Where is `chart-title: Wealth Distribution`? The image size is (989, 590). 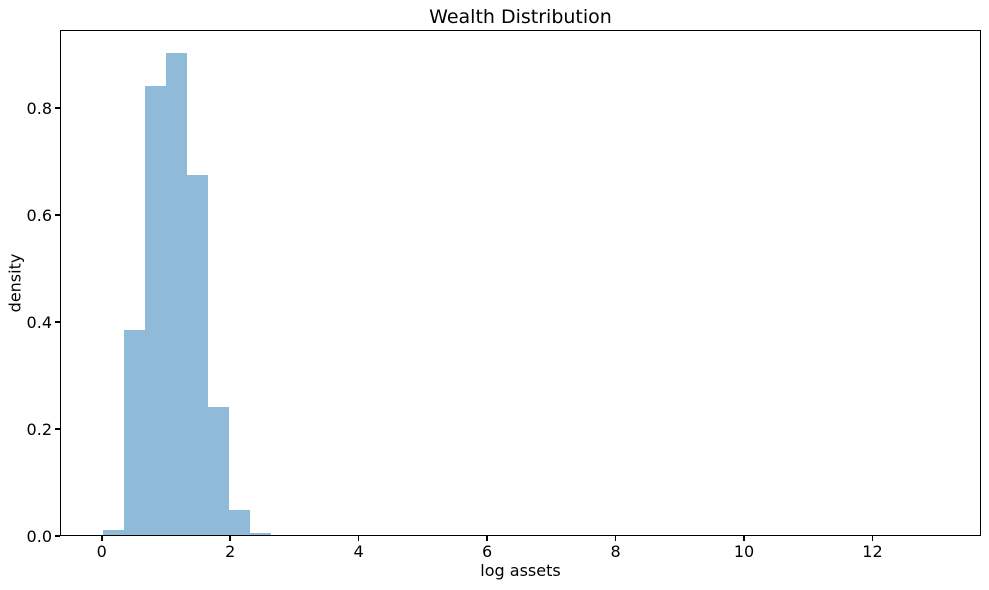 chart-title: Wealth Distribution is located at coordinates (520, 17).